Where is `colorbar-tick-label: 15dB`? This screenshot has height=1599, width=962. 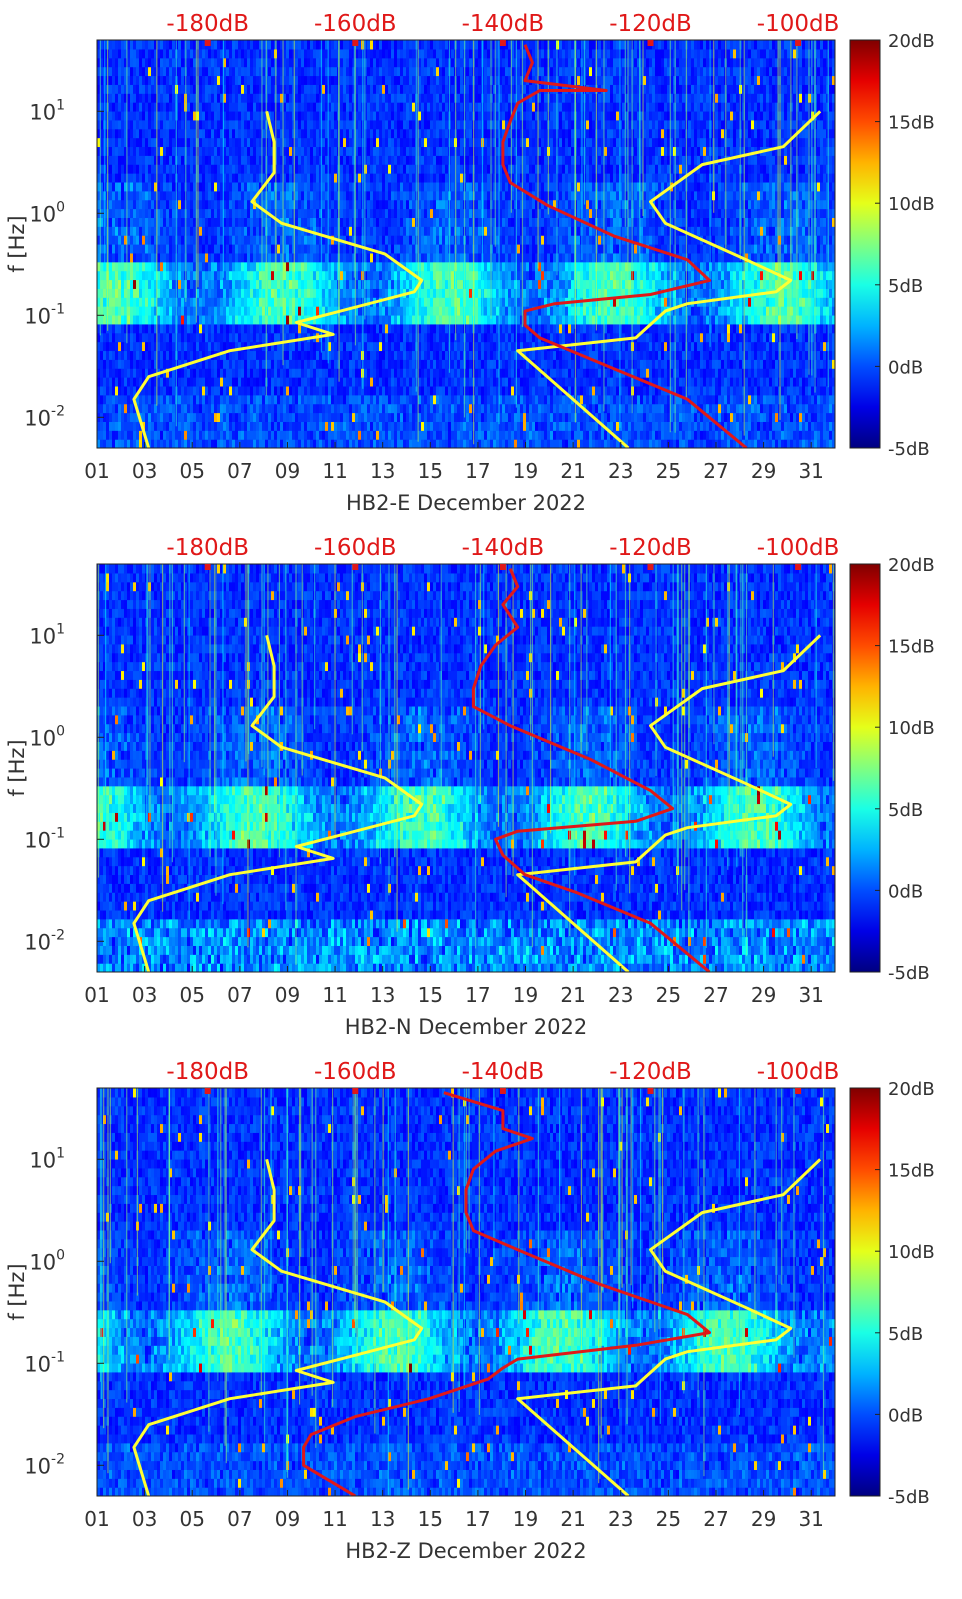
colorbar-tick-label: 15dB is located at coordinates (911, 1171).